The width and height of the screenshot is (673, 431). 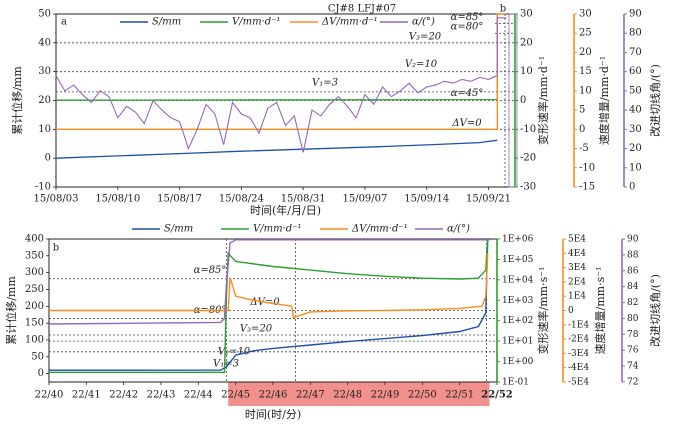 What do you see at coordinates (635, 52) in the screenshot?
I see `panel-a-axis-alpha-tick-label-7: 70` at bounding box center [635, 52].